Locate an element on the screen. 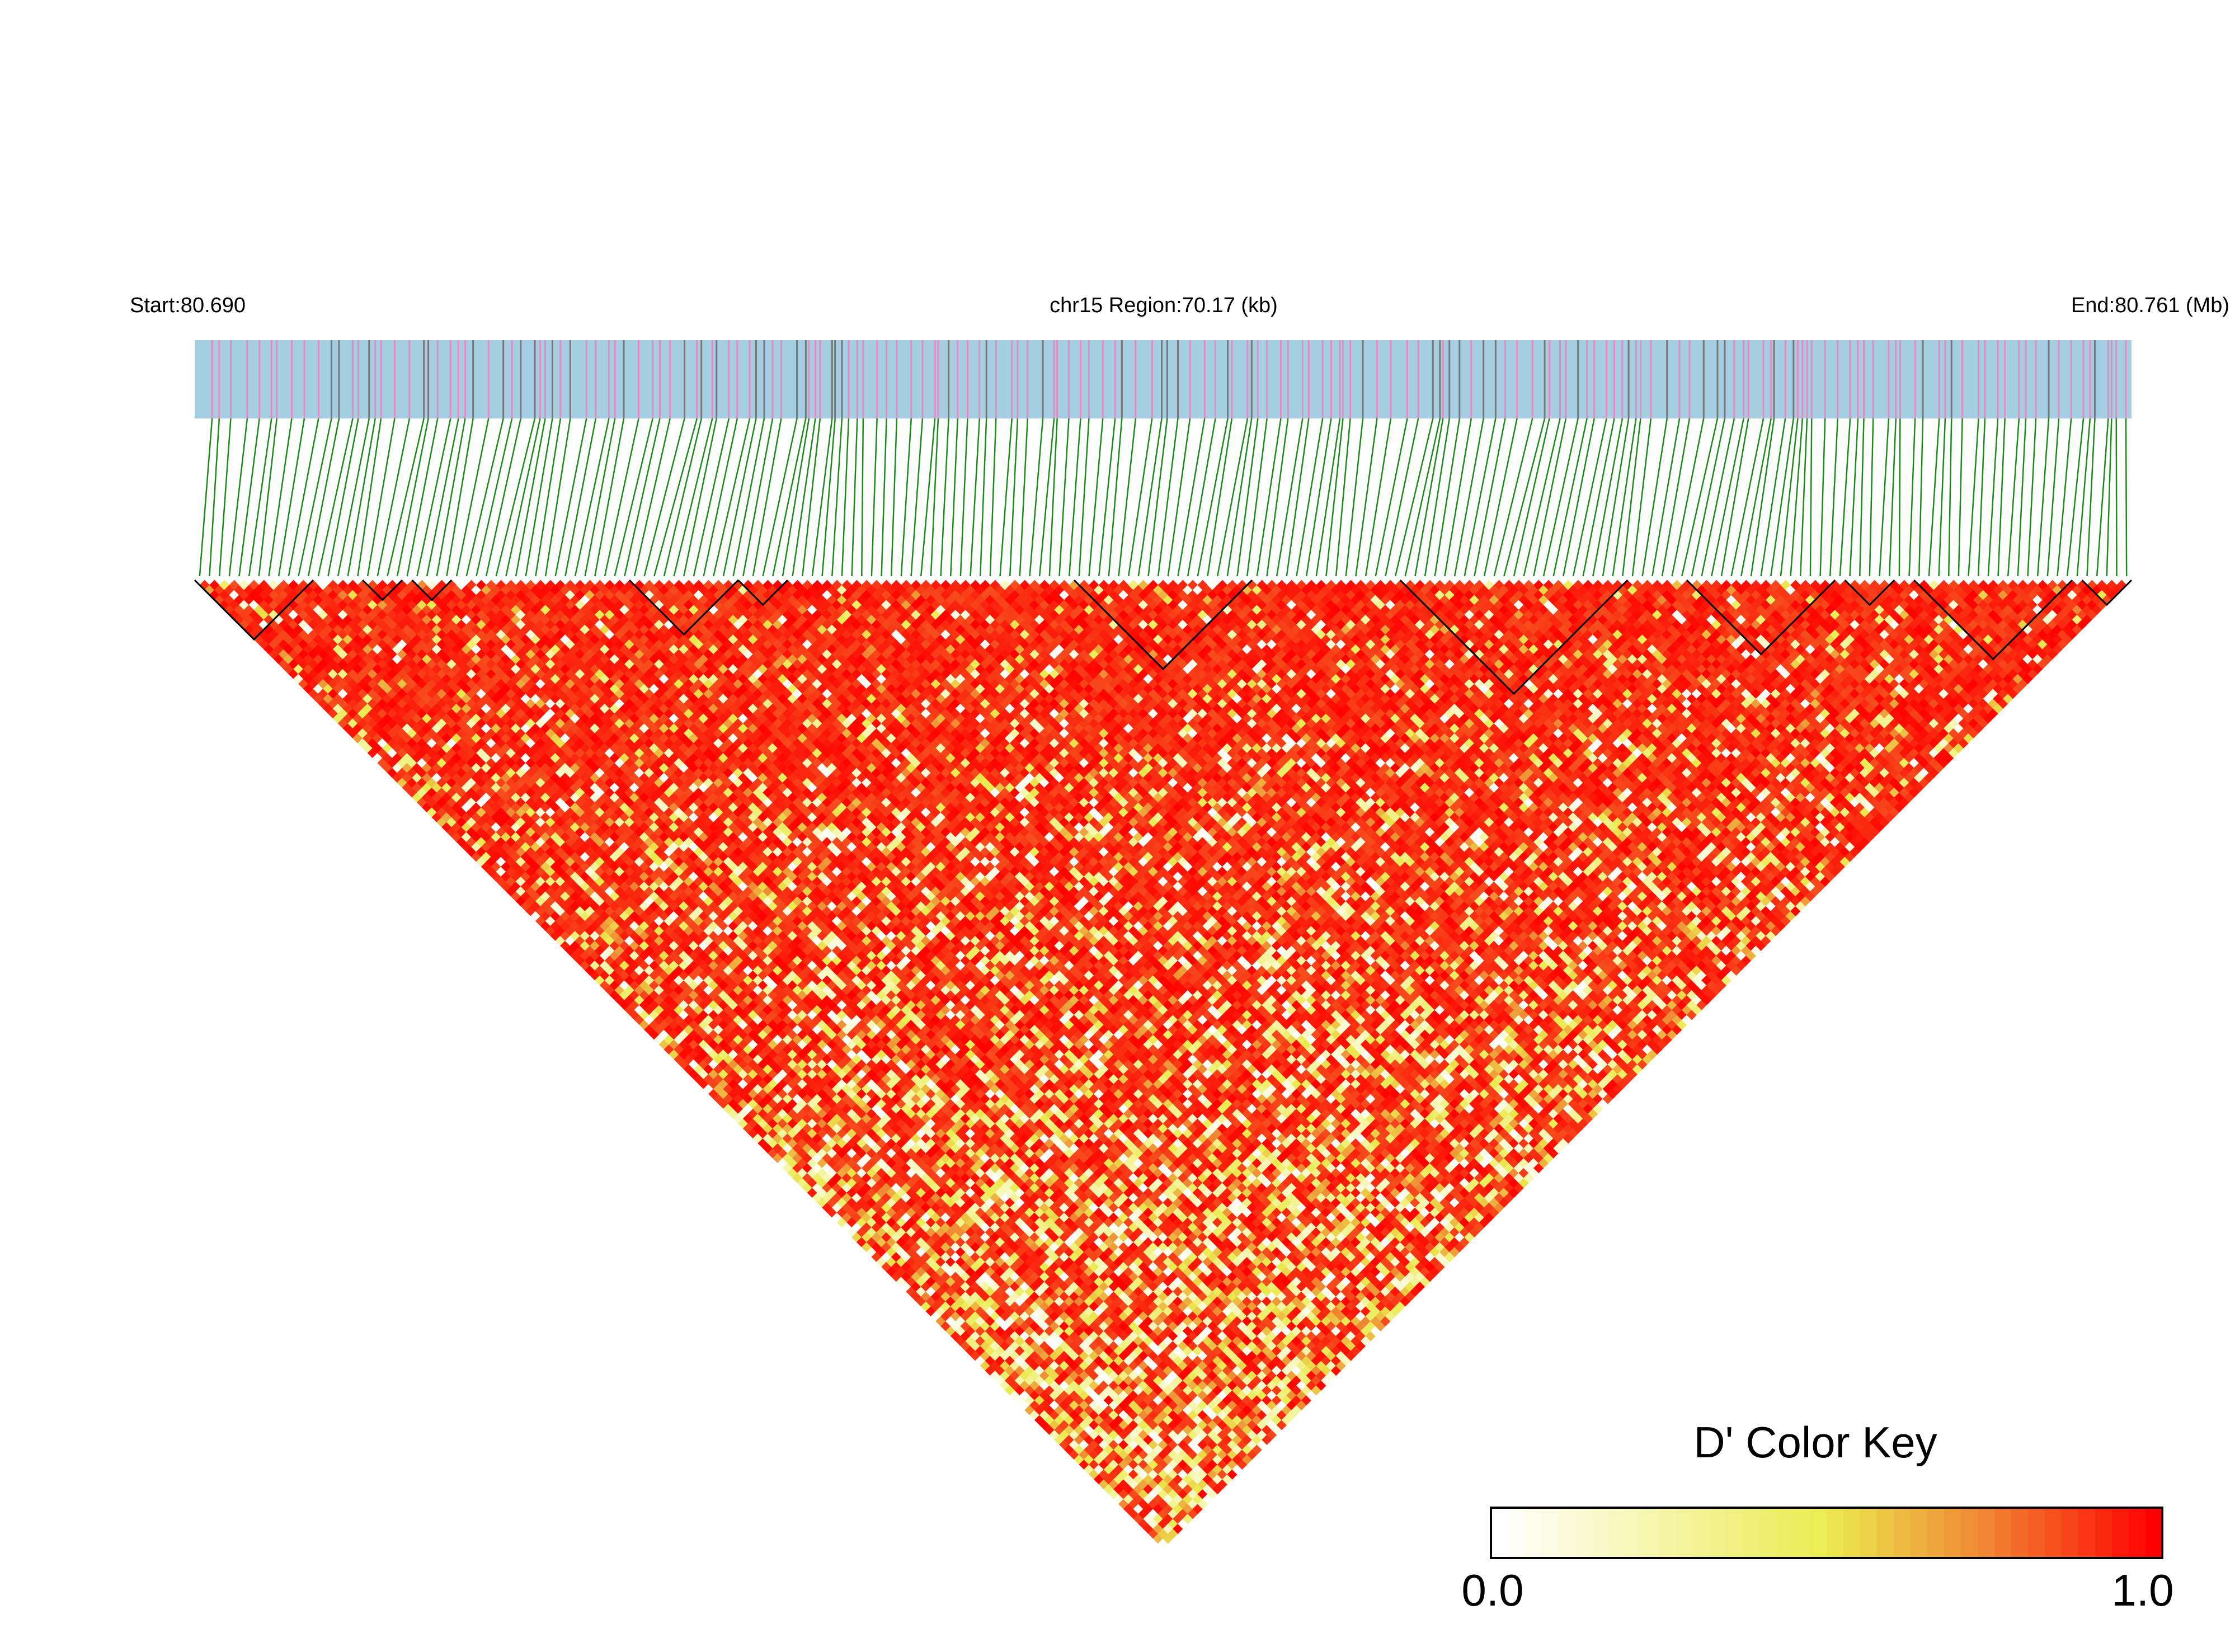  region-end-label: End:80.761 (Mb) is located at coordinates (2150, 306).